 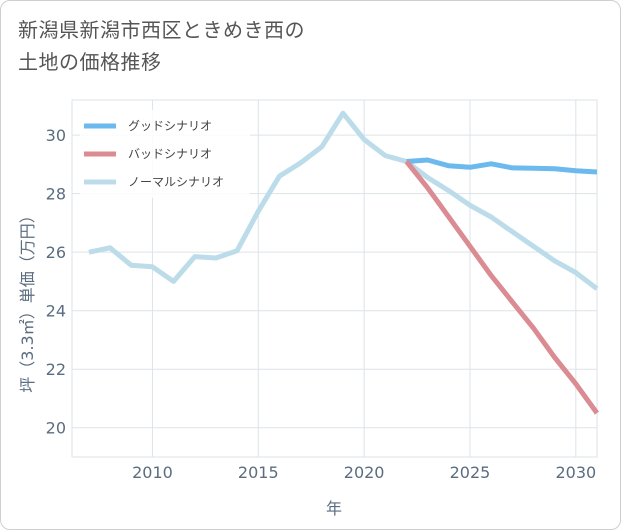 I want to click on y-tick-label: 28, so click(x=56, y=194).